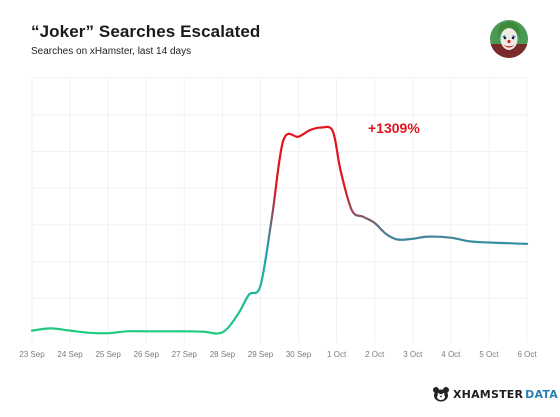 The width and height of the screenshot is (560, 417). Describe the element at coordinates (413, 354) in the screenshot. I see `x-tick-label: 3 Oct` at that location.